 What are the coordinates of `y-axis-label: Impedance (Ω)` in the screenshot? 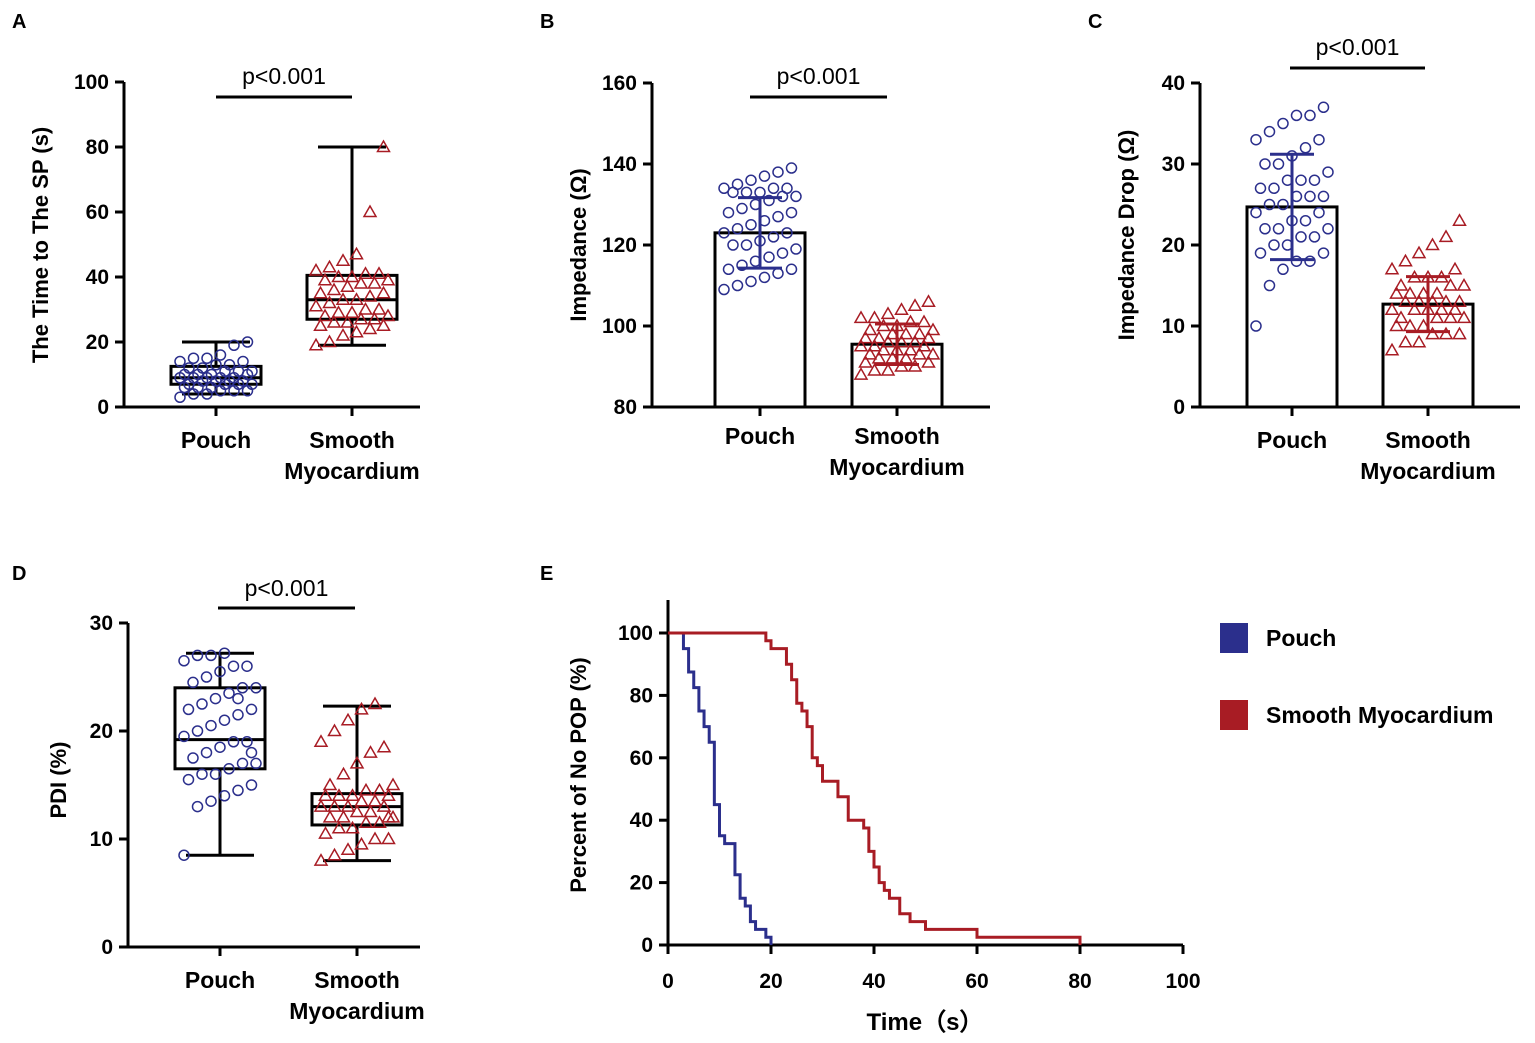 It's located at (578, 244).